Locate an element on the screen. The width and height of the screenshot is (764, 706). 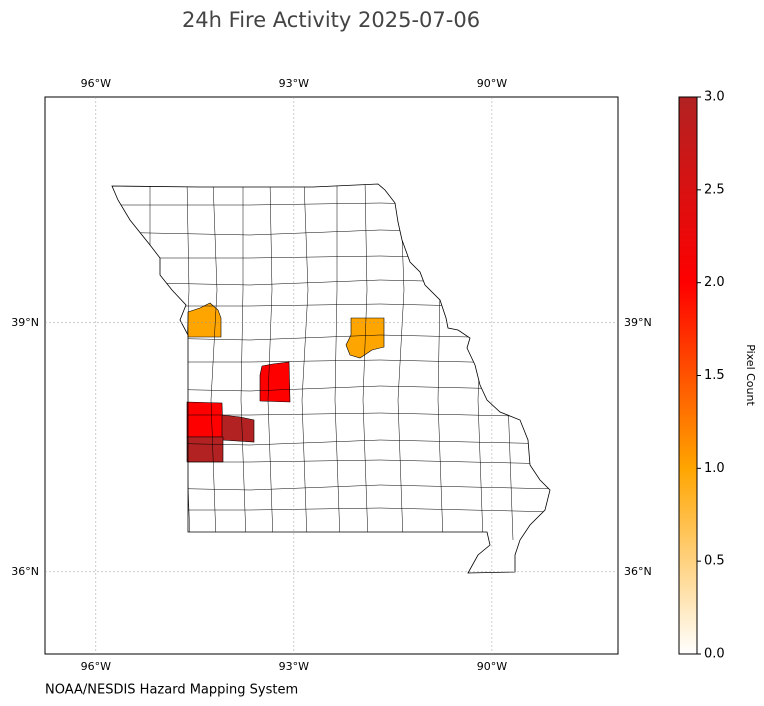
colorbar-label: Pixel Count is located at coordinates (750, 375).